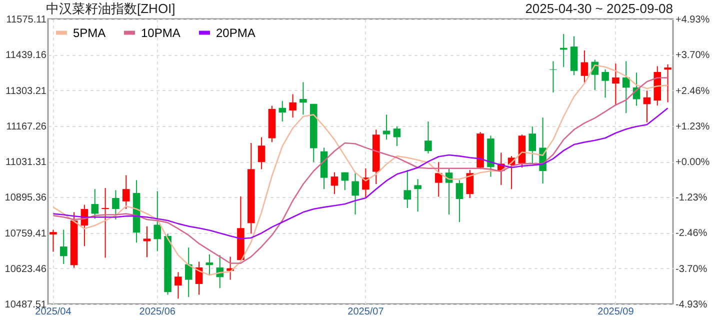  What do you see at coordinates (692, 198) in the screenshot?
I see `y2-tick-label: -1.23%` at bounding box center [692, 198].